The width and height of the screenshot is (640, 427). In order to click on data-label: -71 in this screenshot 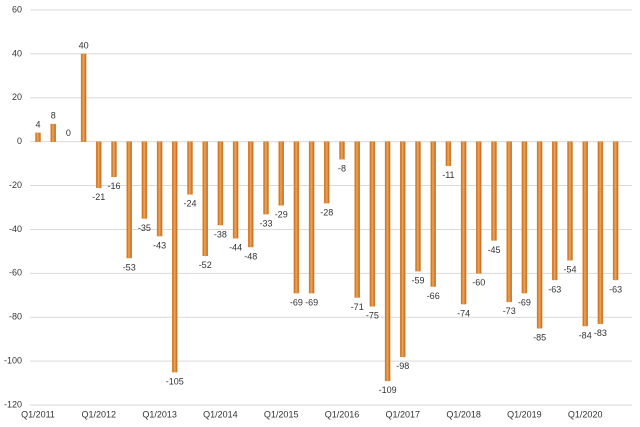, I will do `click(357, 307)`.